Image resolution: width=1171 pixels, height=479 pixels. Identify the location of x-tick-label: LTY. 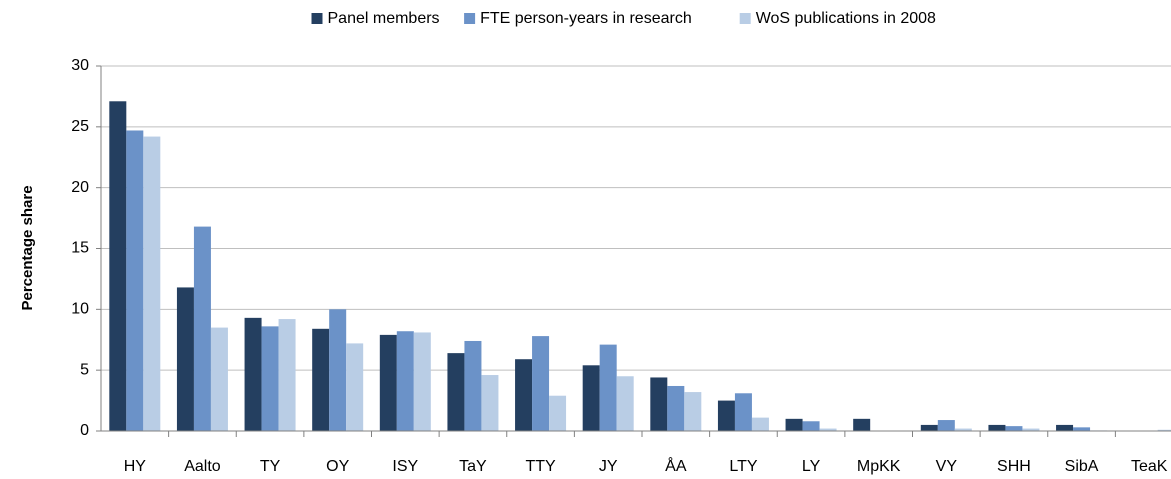
(743, 466).